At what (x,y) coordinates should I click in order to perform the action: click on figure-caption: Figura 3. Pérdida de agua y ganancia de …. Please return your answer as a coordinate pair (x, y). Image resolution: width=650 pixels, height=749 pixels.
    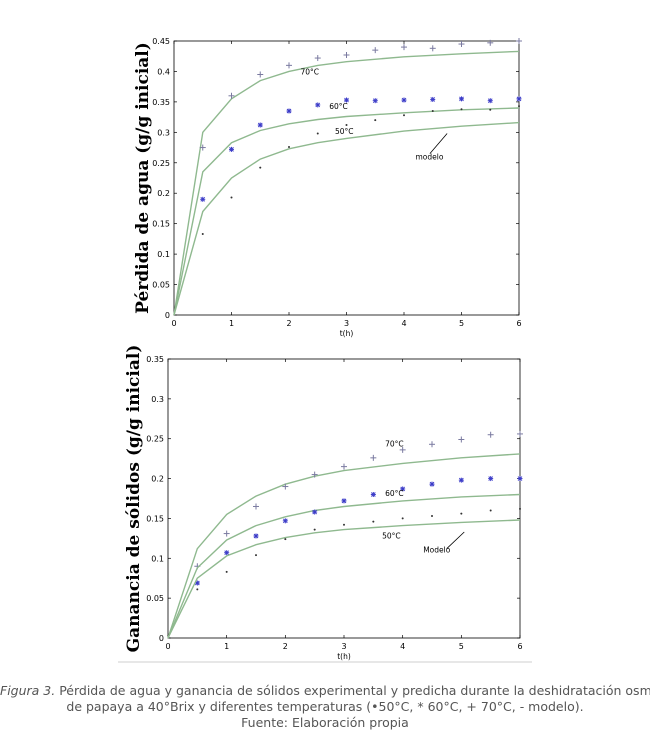
    Looking at the image, I should click on (325, 707).